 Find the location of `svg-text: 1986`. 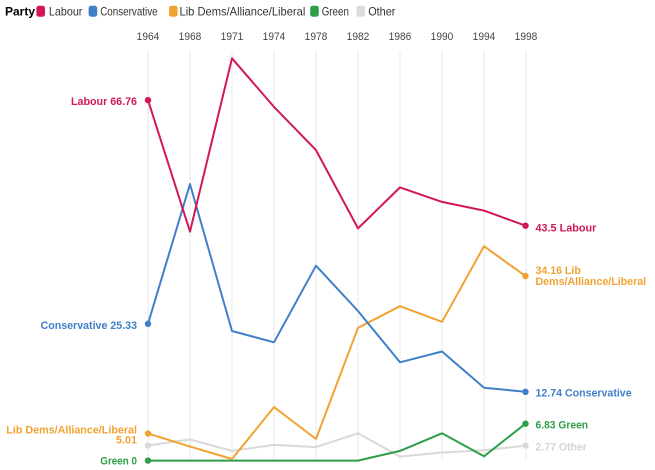

svg-text: 1986 is located at coordinates (400, 37).